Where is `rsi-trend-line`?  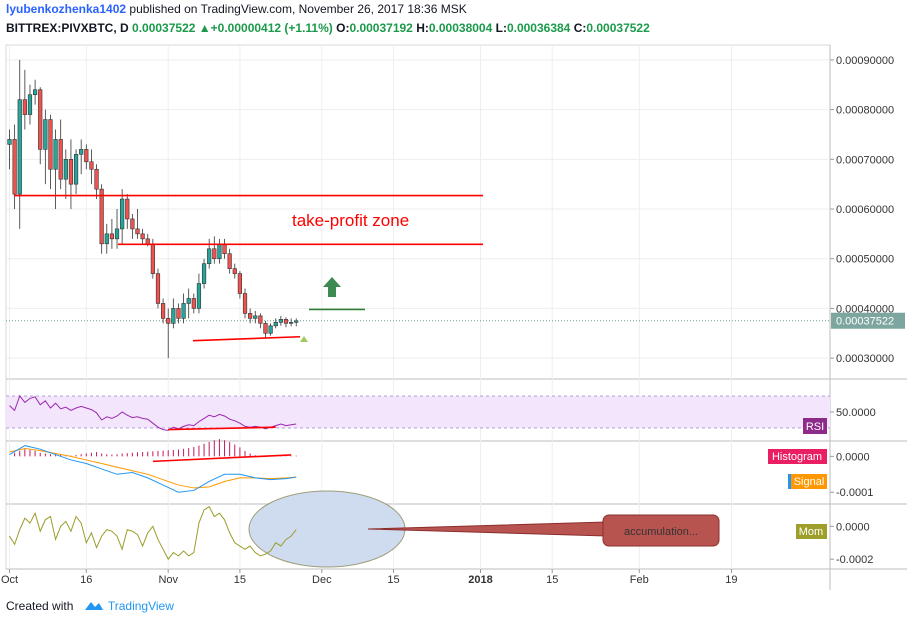
rsi-trend-line is located at coordinates (222, 428).